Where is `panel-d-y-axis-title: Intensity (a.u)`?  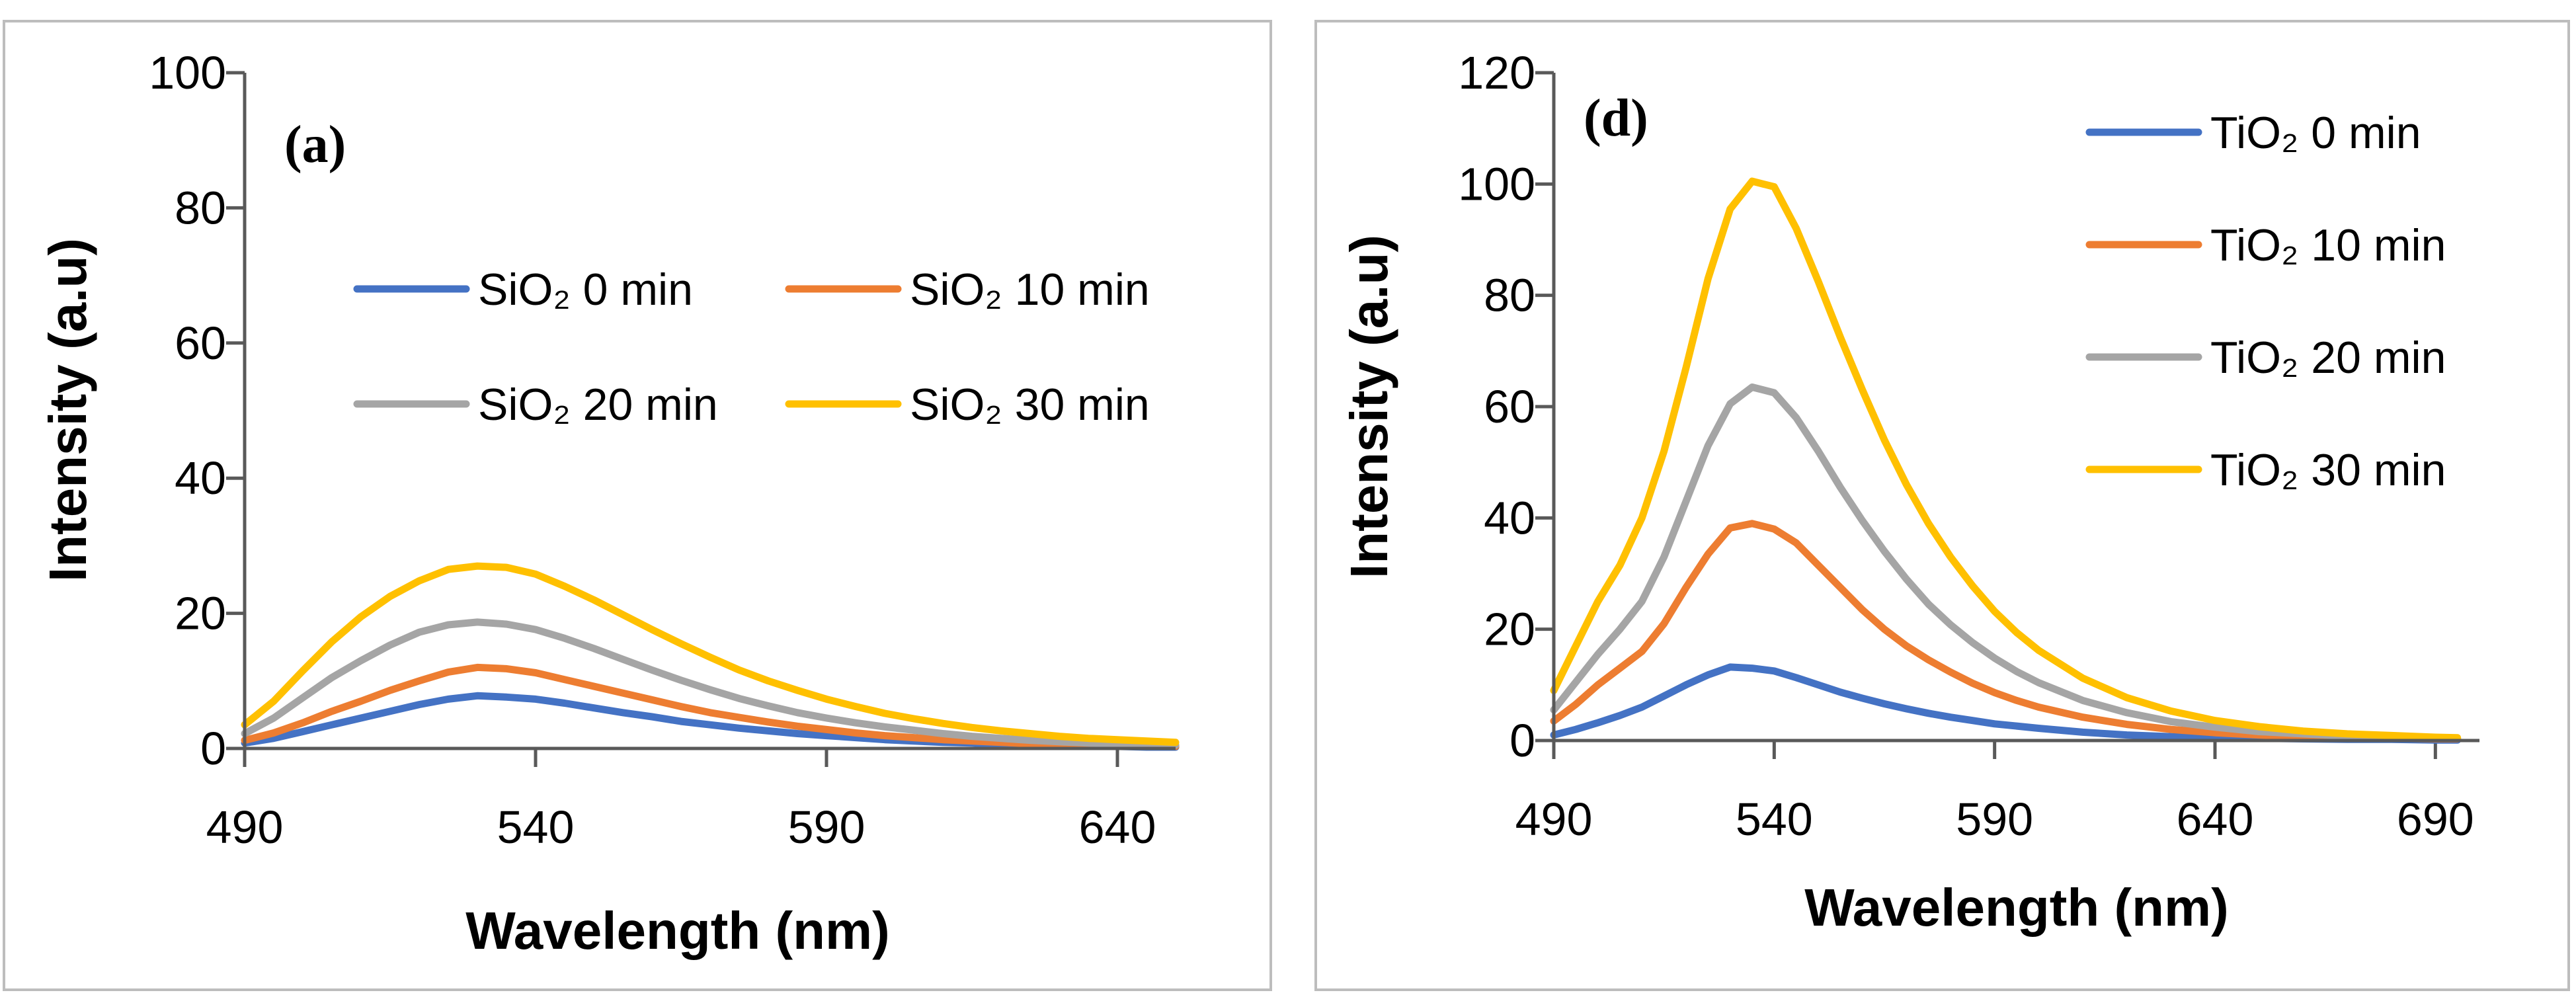
panel-d-y-axis-title: Intensity (a.u) is located at coordinates (1369, 407).